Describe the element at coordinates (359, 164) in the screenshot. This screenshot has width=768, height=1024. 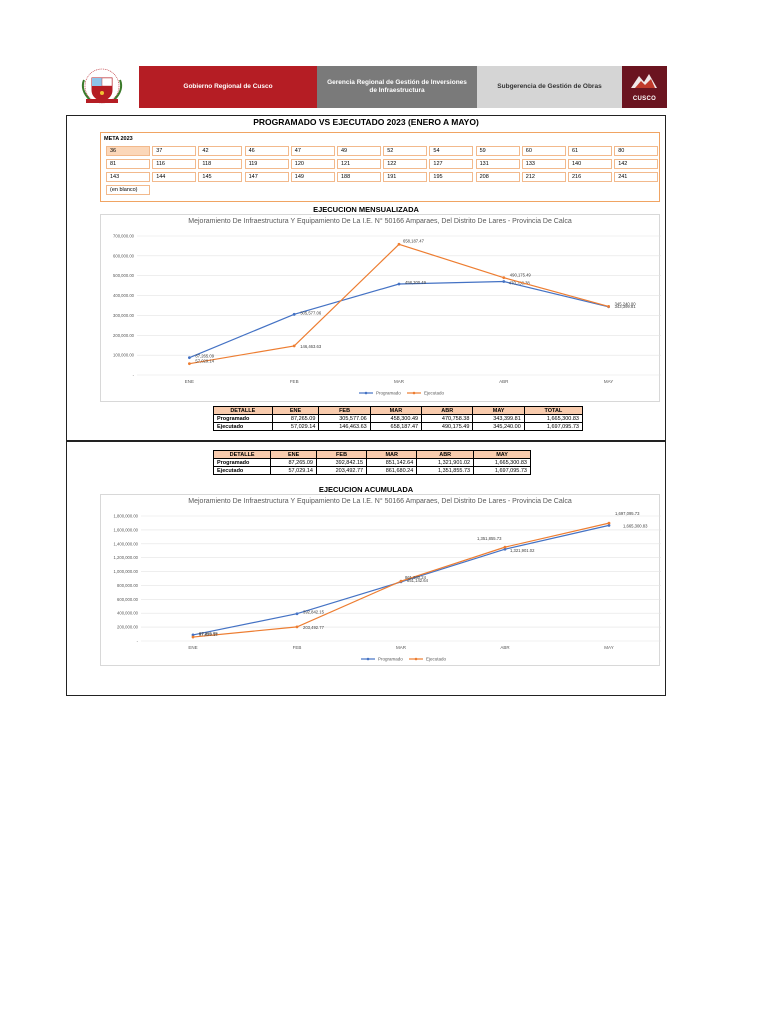
I see `meta-item: 121` at that location.